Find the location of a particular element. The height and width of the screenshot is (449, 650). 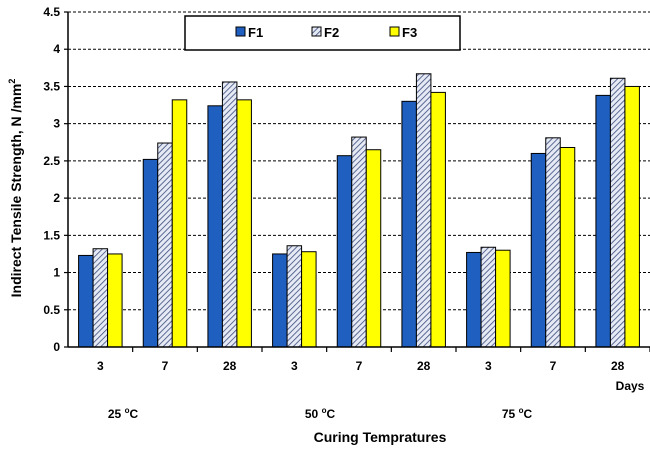

x-unit-label: Days is located at coordinates (630, 386).